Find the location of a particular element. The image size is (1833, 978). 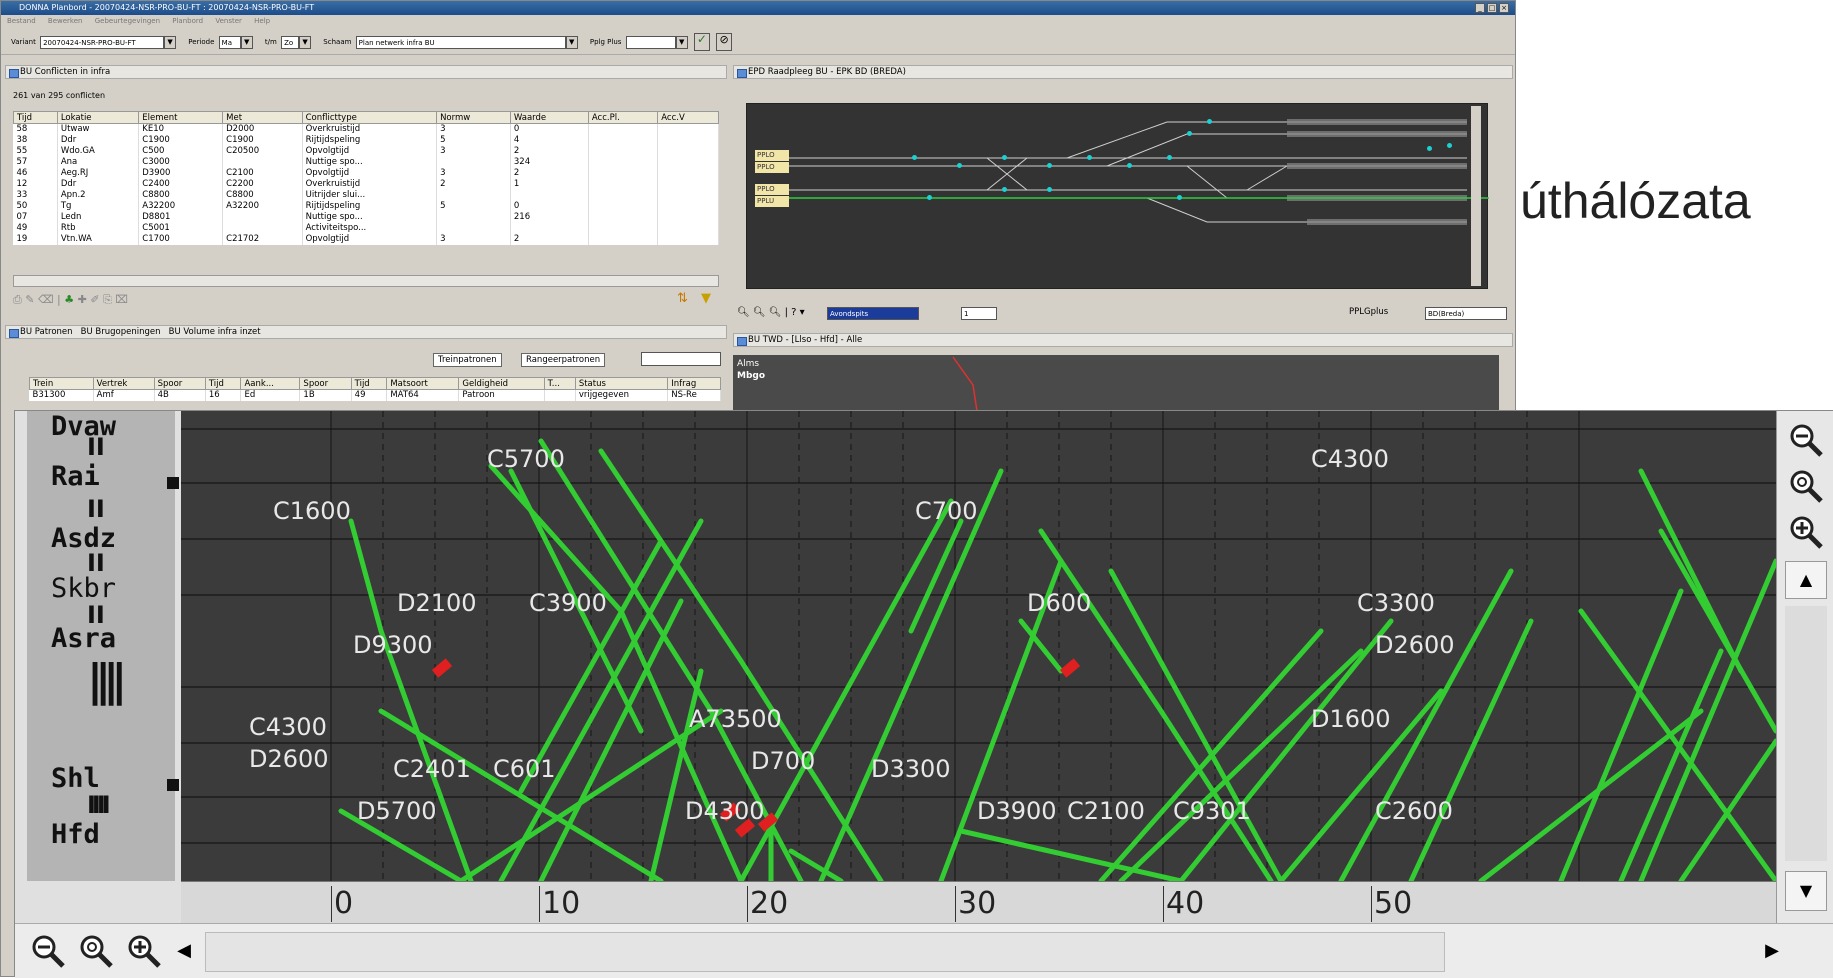

column-header: Acc.V is located at coordinates (688, 117).